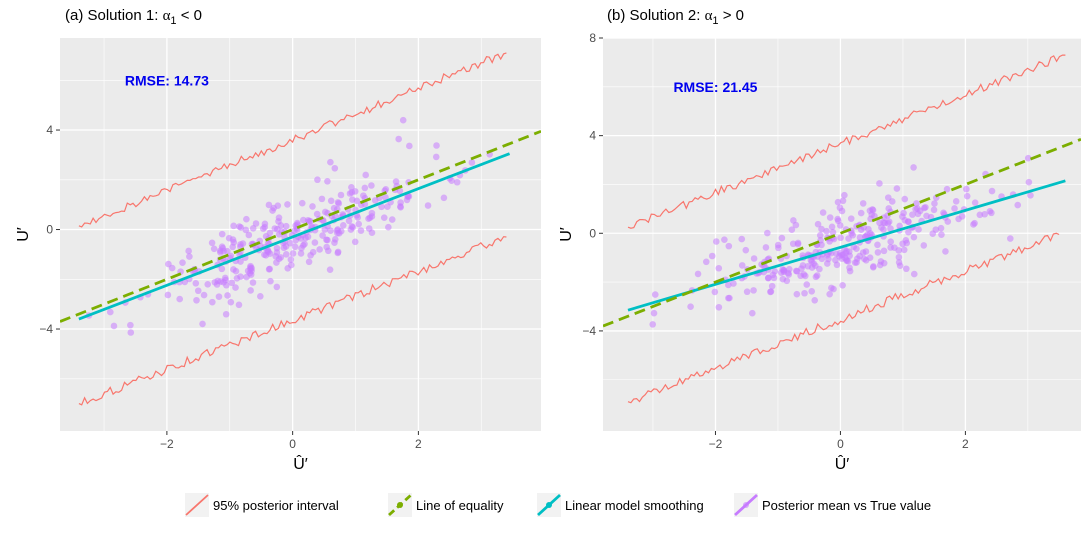 The height and width of the screenshot is (538, 1084). Describe the element at coordinates (49, 130) in the screenshot. I see `y-tick-label: 4` at that location.